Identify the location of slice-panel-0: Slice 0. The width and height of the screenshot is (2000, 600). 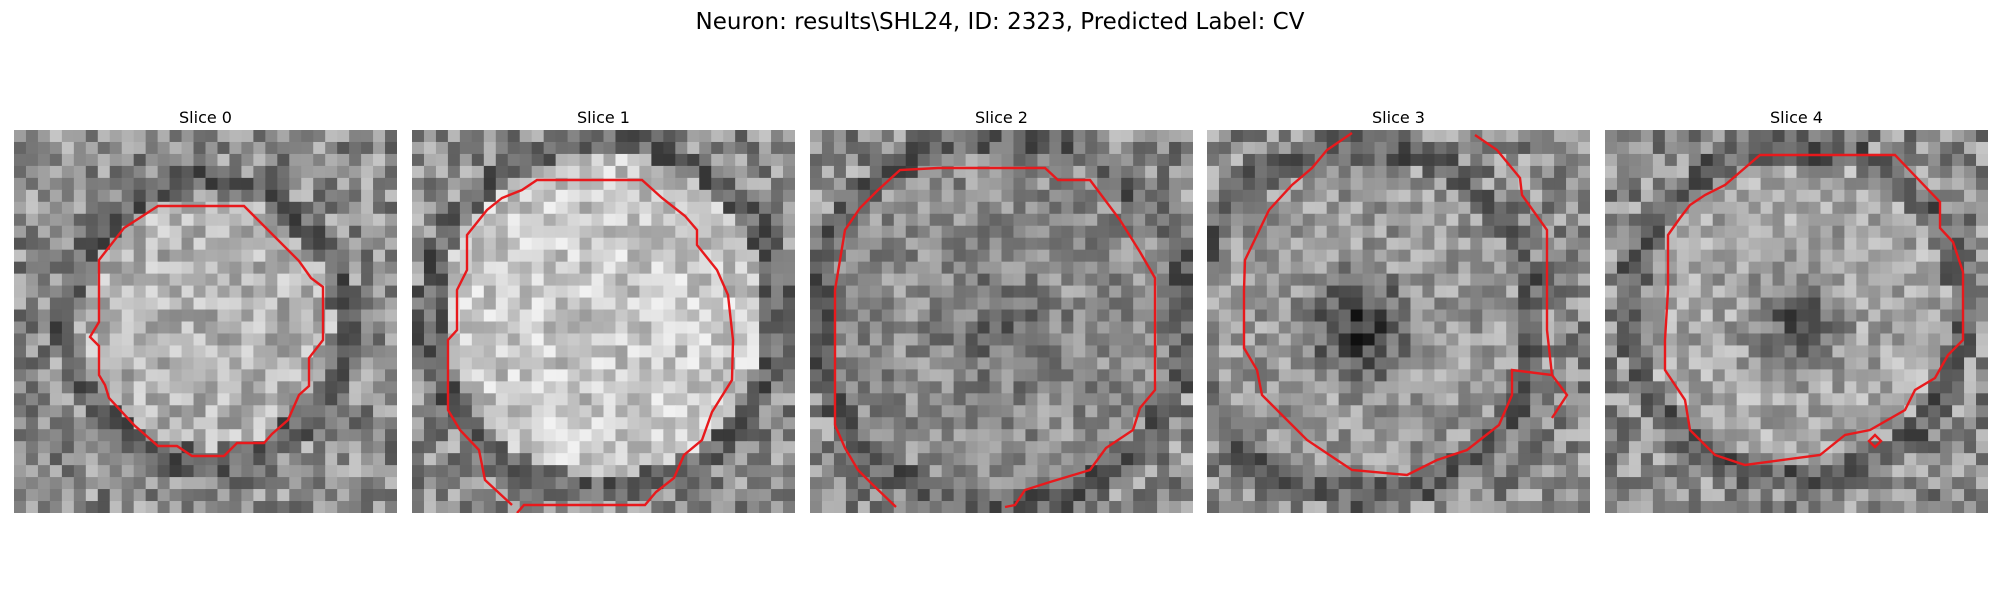
(205, 309).